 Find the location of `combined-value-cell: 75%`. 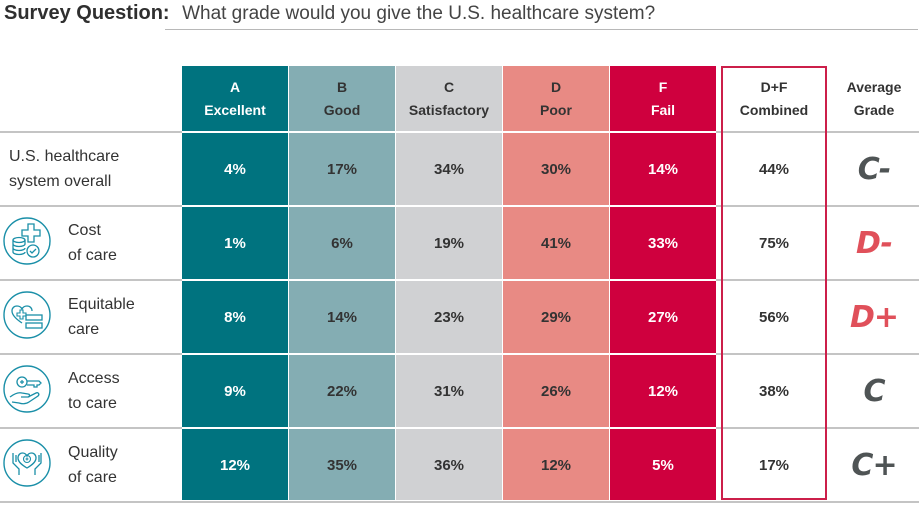

combined-value-cell: 75% is located at coordinates (774, 243).